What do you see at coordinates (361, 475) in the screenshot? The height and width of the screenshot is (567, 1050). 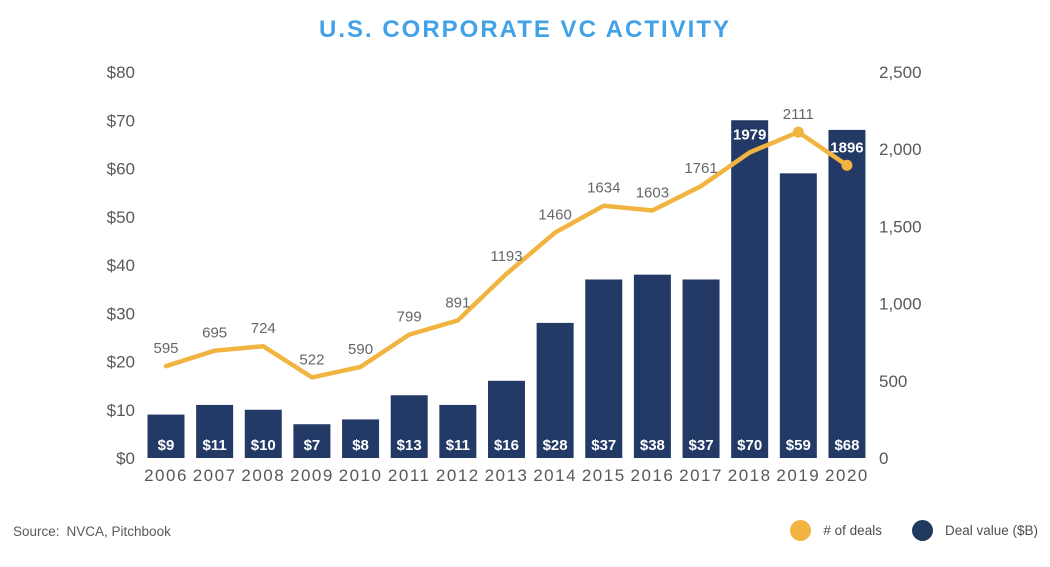 I see `x-axis-year-2010: 2010` at bounding box center [361, 475].